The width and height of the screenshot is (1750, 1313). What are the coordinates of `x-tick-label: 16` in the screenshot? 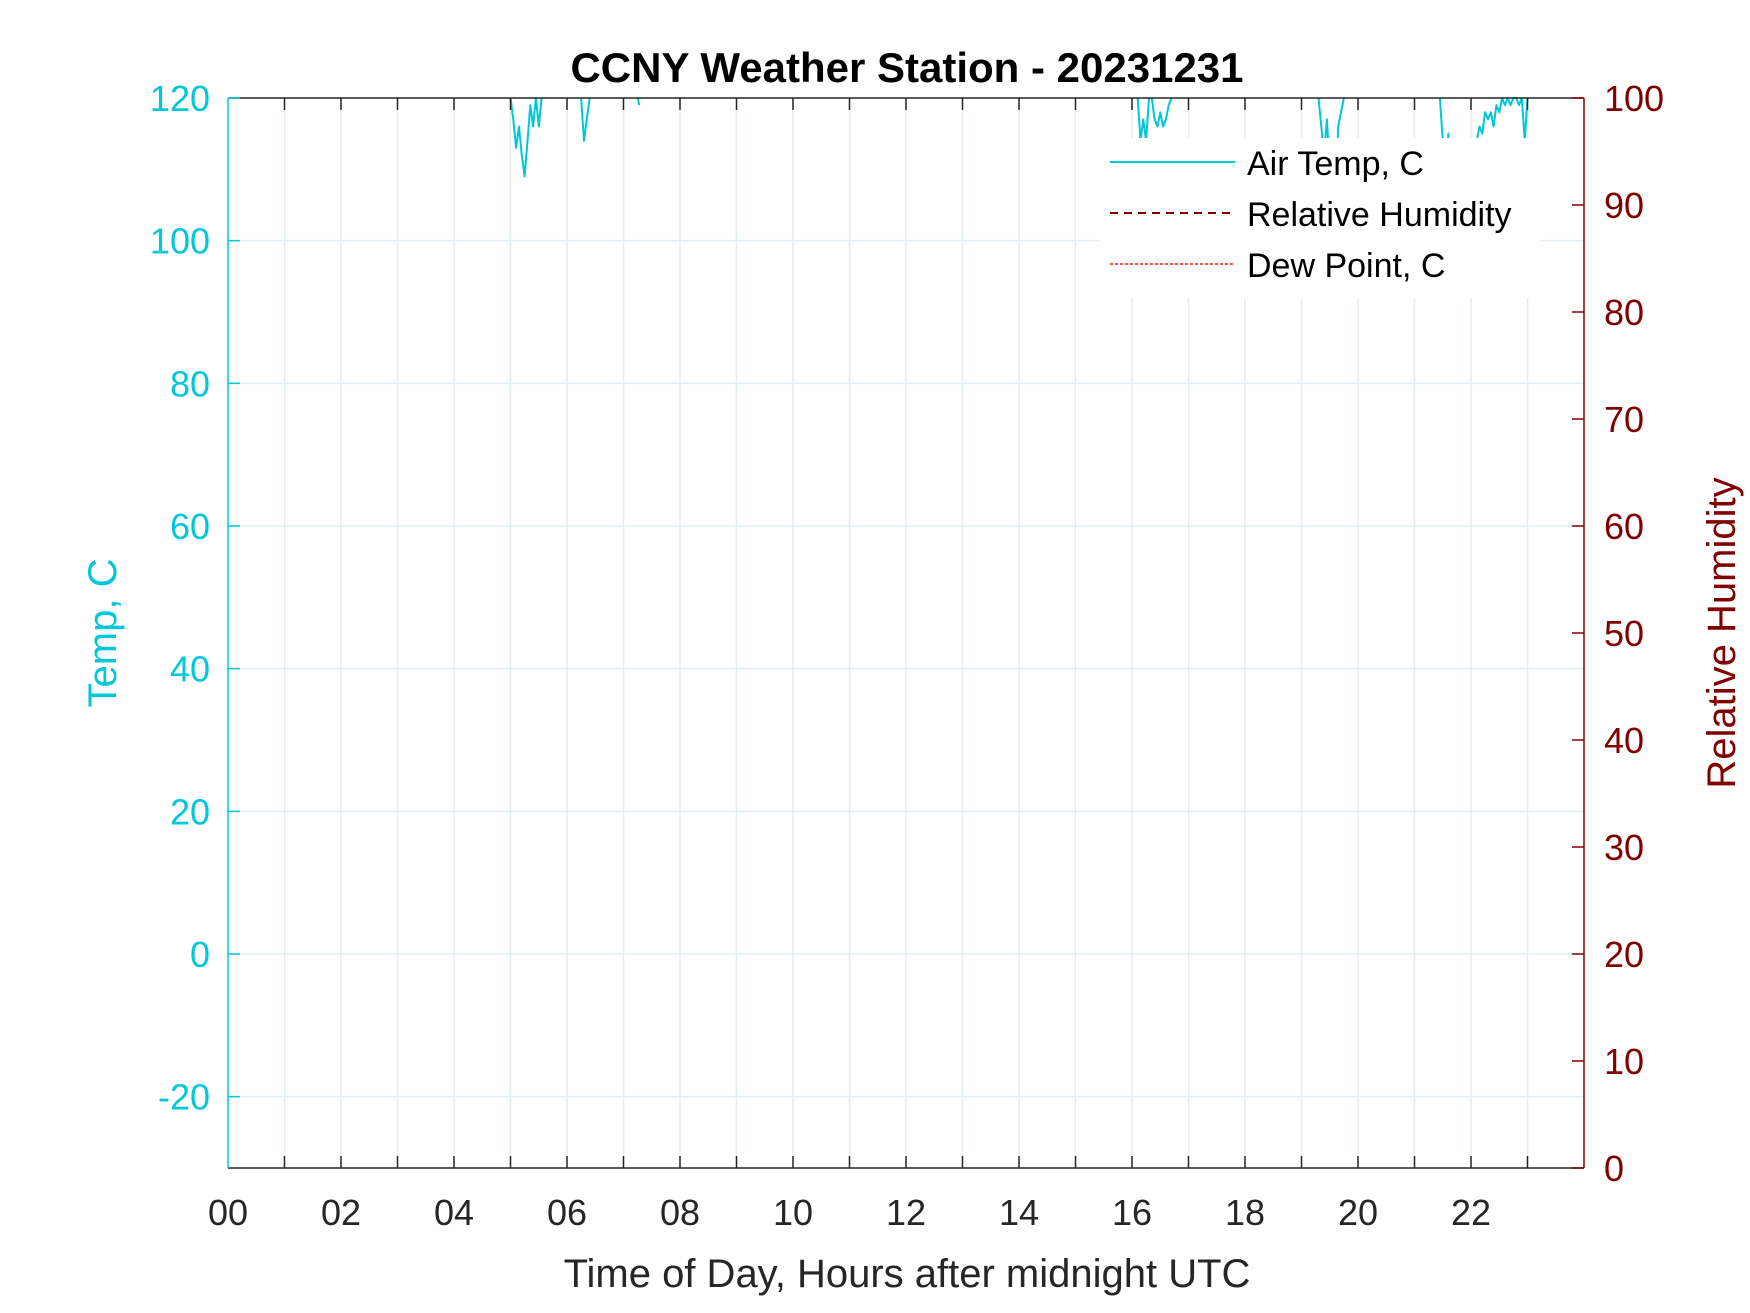 It's located at (1132, 1212).